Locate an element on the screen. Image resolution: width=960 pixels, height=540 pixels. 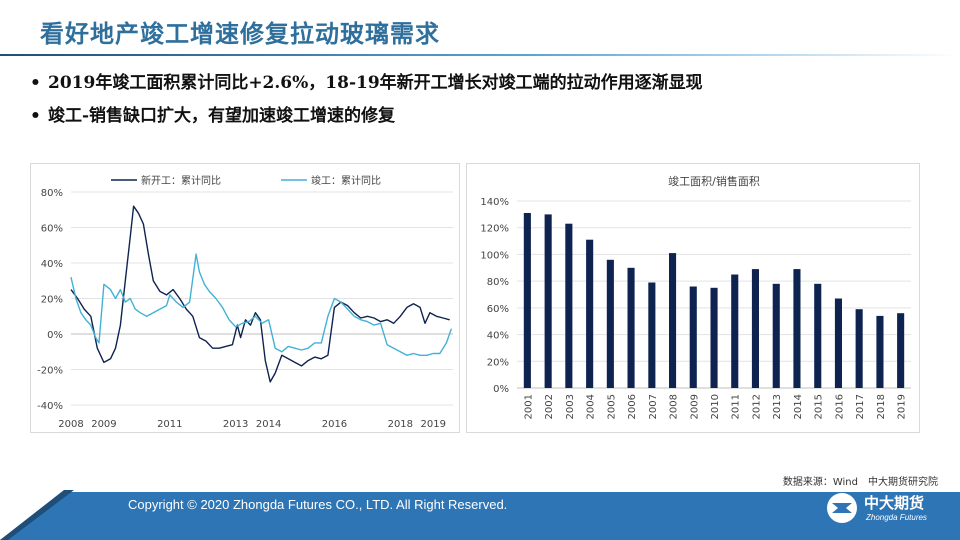
footer-banner is located at coordinates (480, 516).